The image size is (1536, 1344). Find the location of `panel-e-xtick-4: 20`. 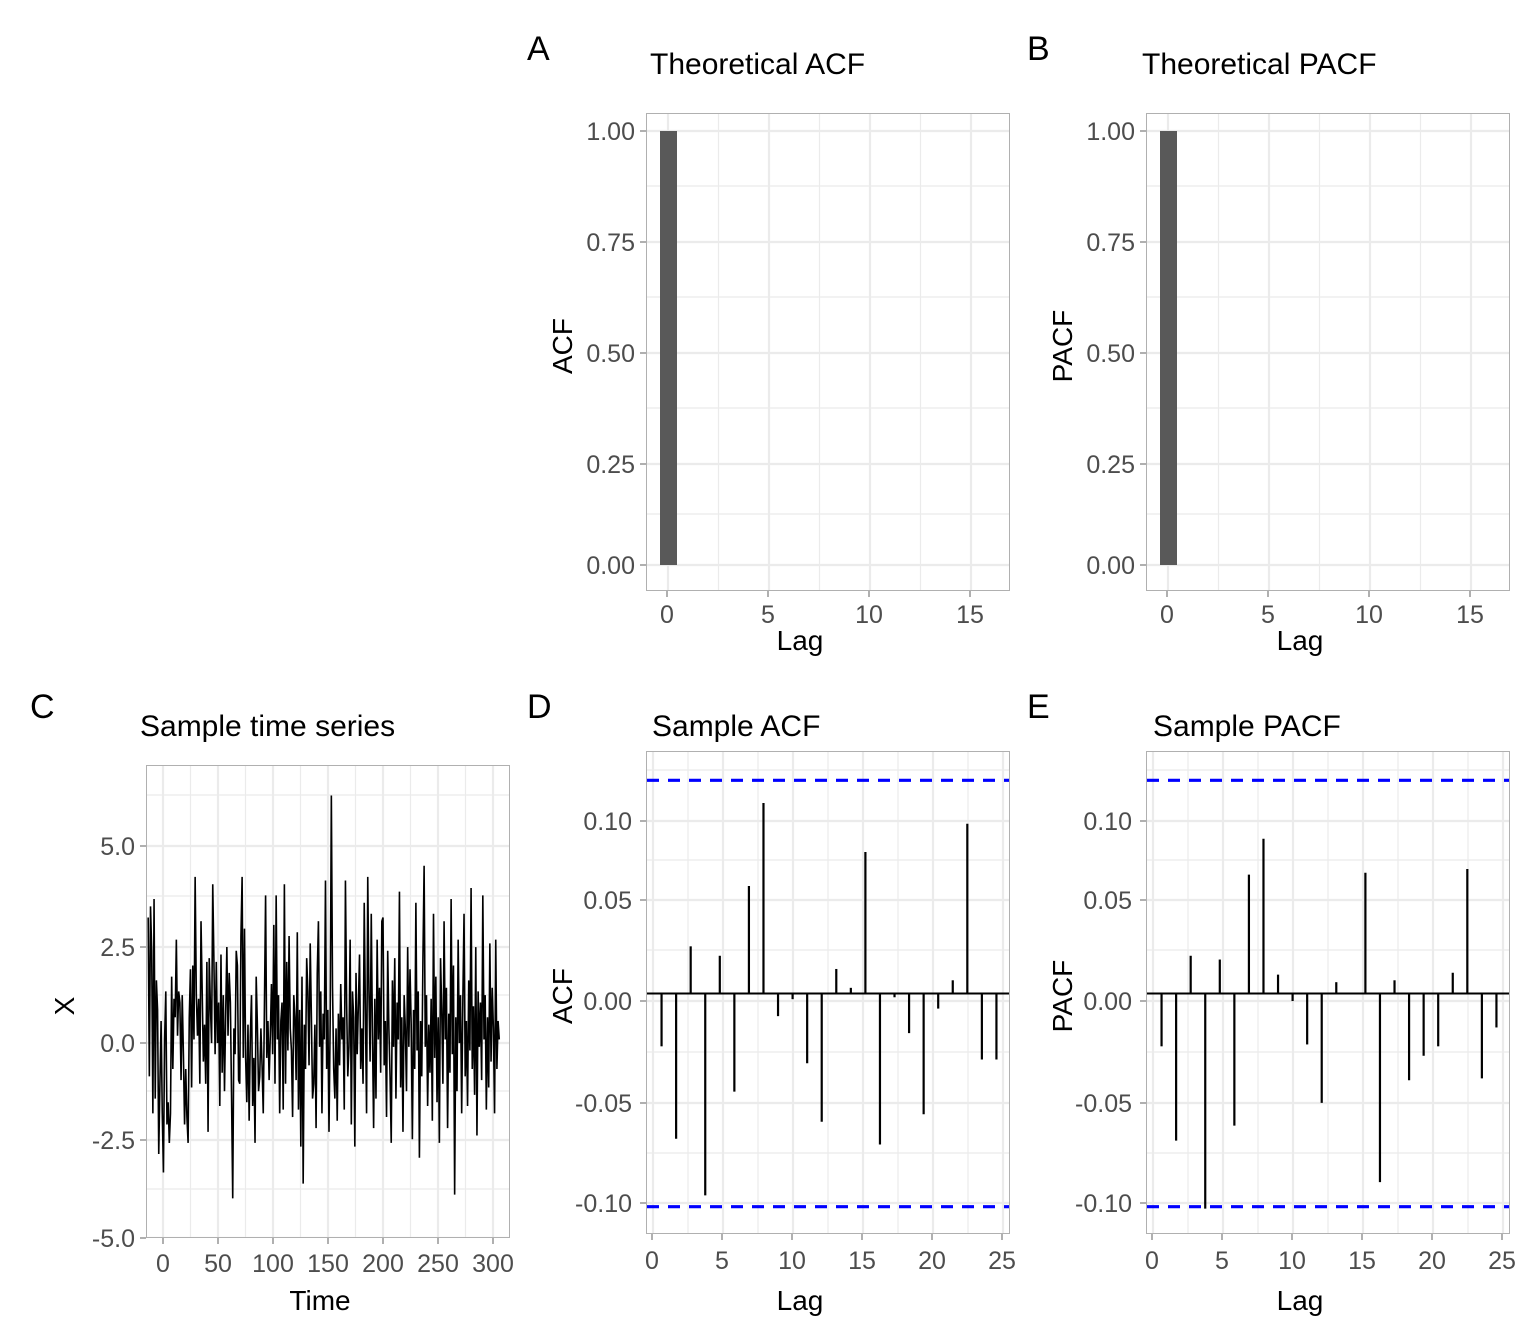

panel-e-xtick-4: 20 is located at coordinates (1432, 1261).